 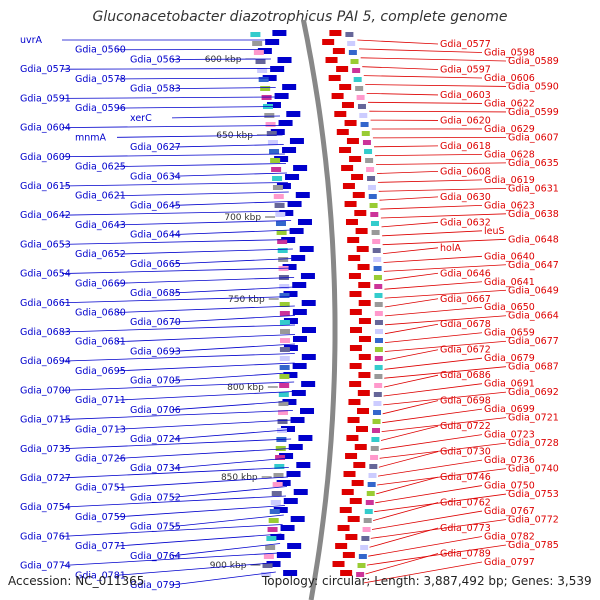 What do you see at coordinates (155, 235) in the screenshot?
I see `gene-label-left: Gdia_0644` at bounding box center [155, 235].